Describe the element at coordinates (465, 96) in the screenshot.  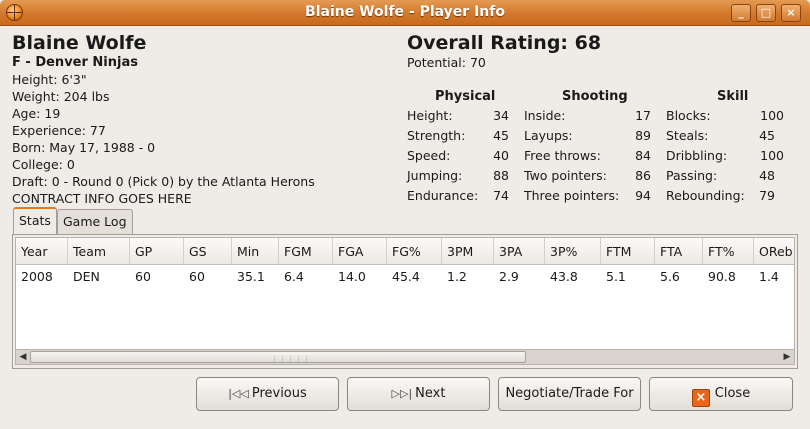
I see `physical-heading: Physical` at that location.